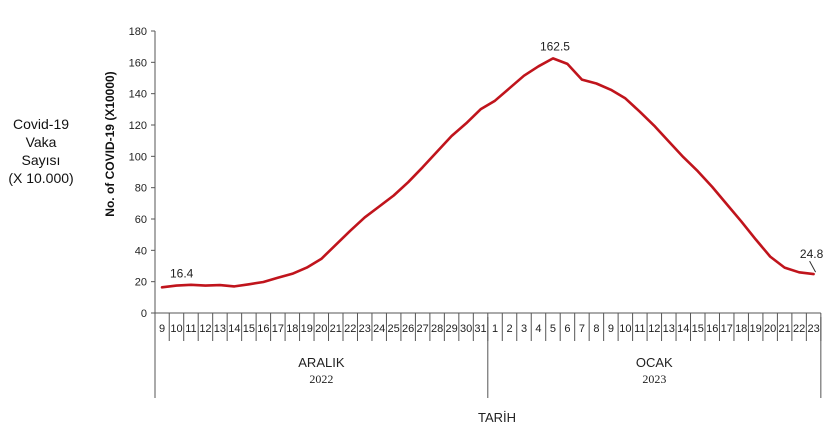 The width and height of the screenshot is (830, 433). I want to click on x-tick-label: 8, so click(596, 329).